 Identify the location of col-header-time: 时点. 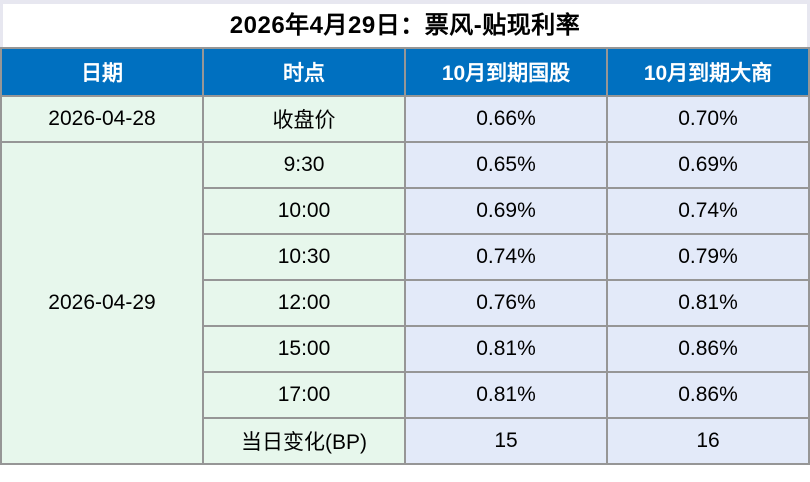
(304, 72).